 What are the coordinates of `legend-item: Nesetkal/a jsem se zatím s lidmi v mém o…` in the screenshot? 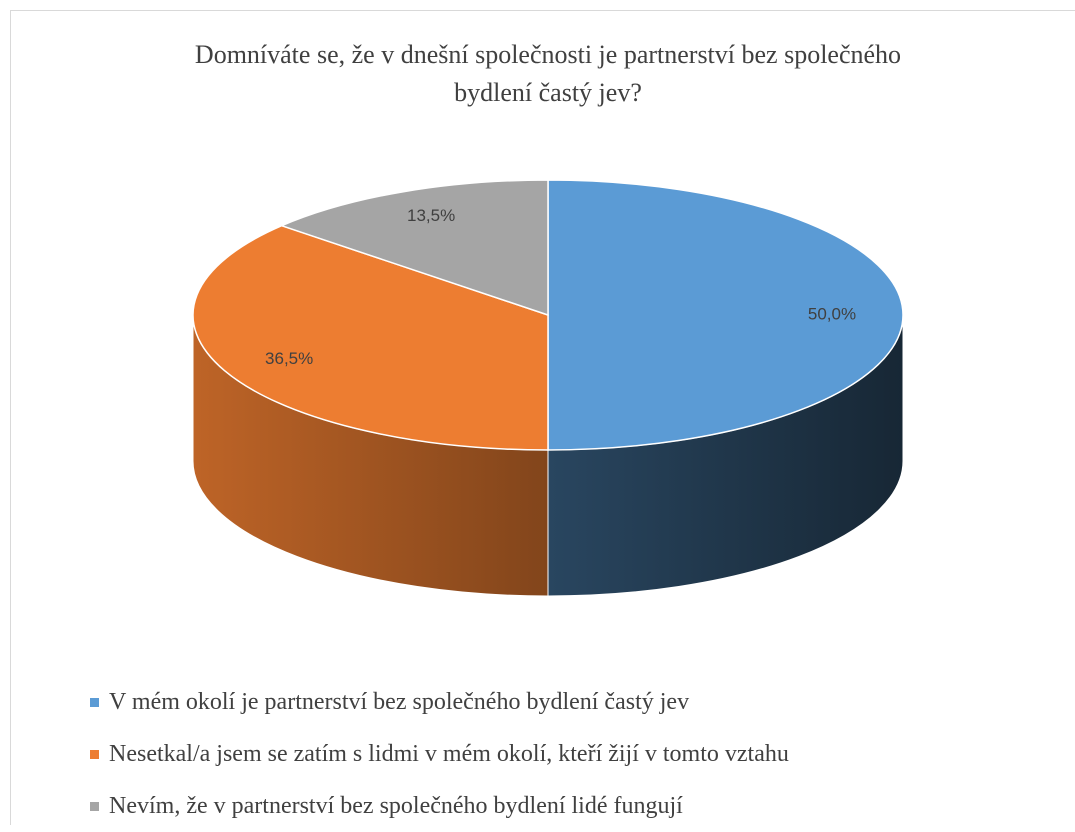 It's located at (439, 754).